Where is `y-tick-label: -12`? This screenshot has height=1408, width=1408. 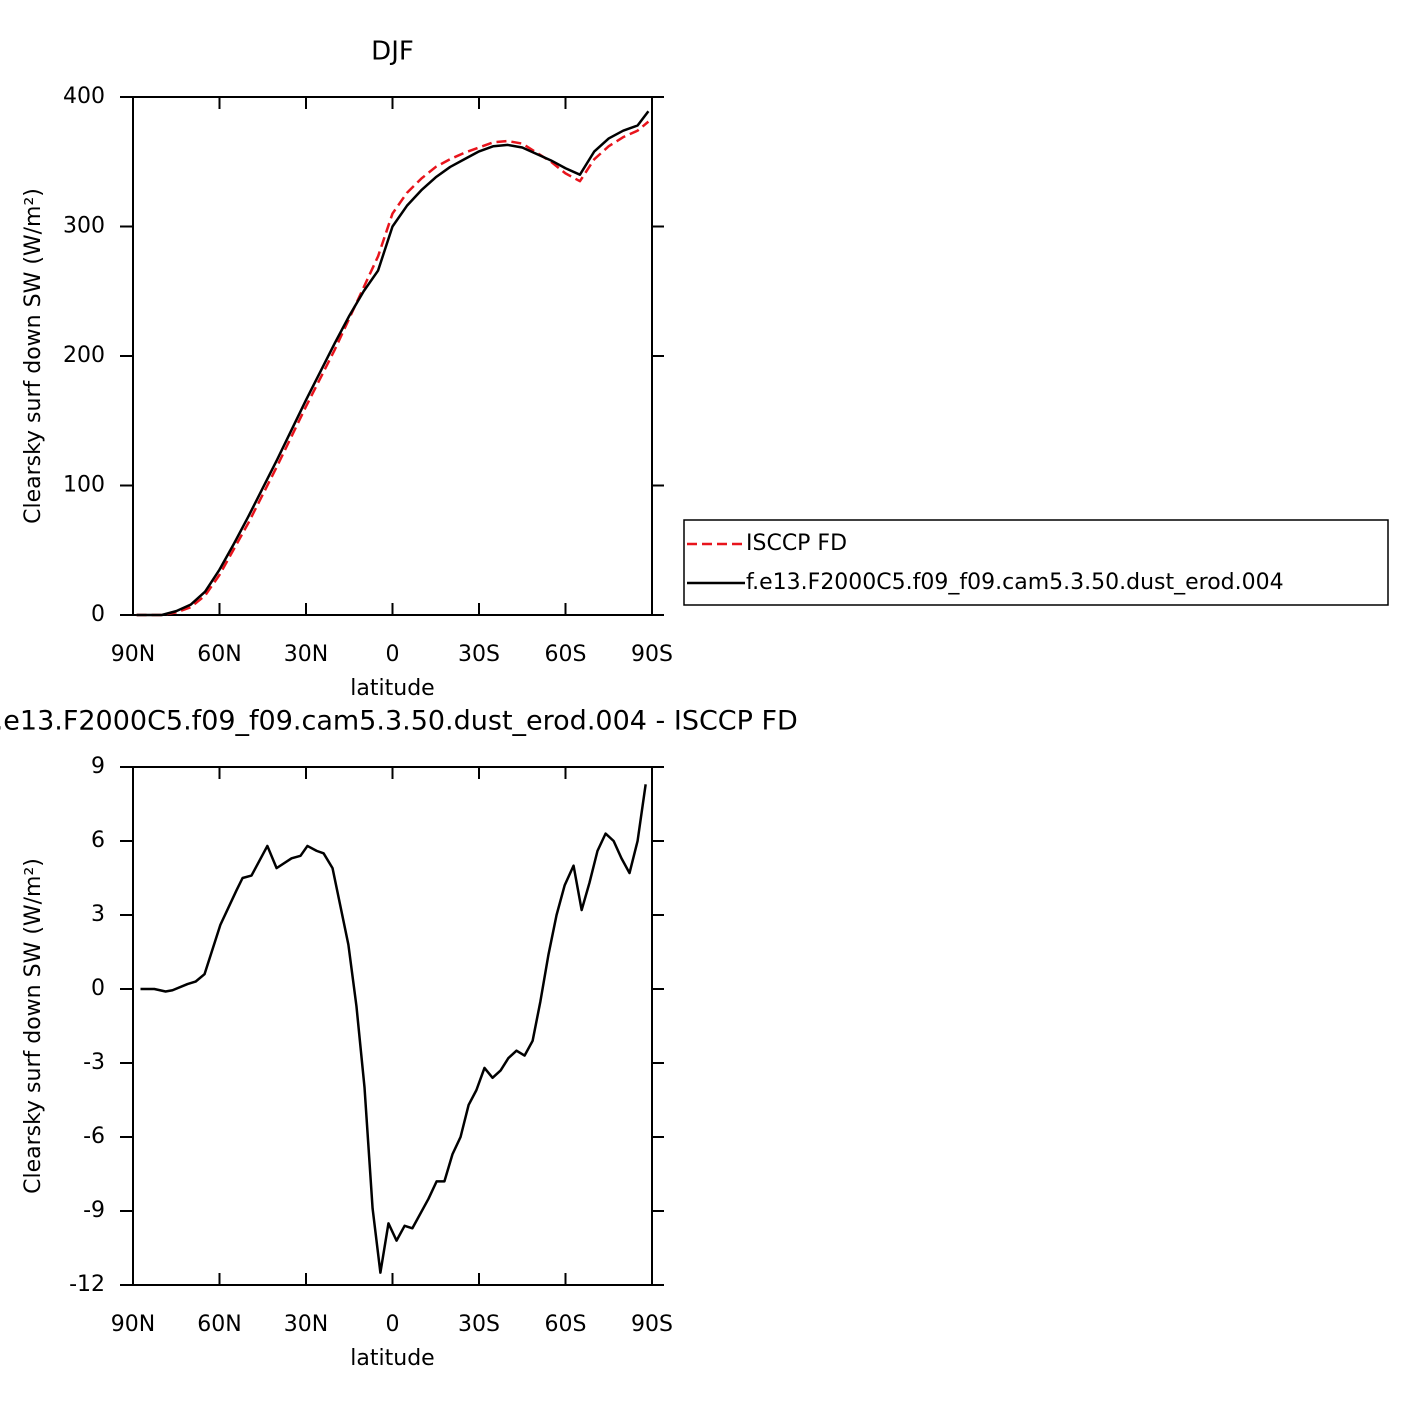 y-tick-label: -12 is located at coordinates (87, 1284).